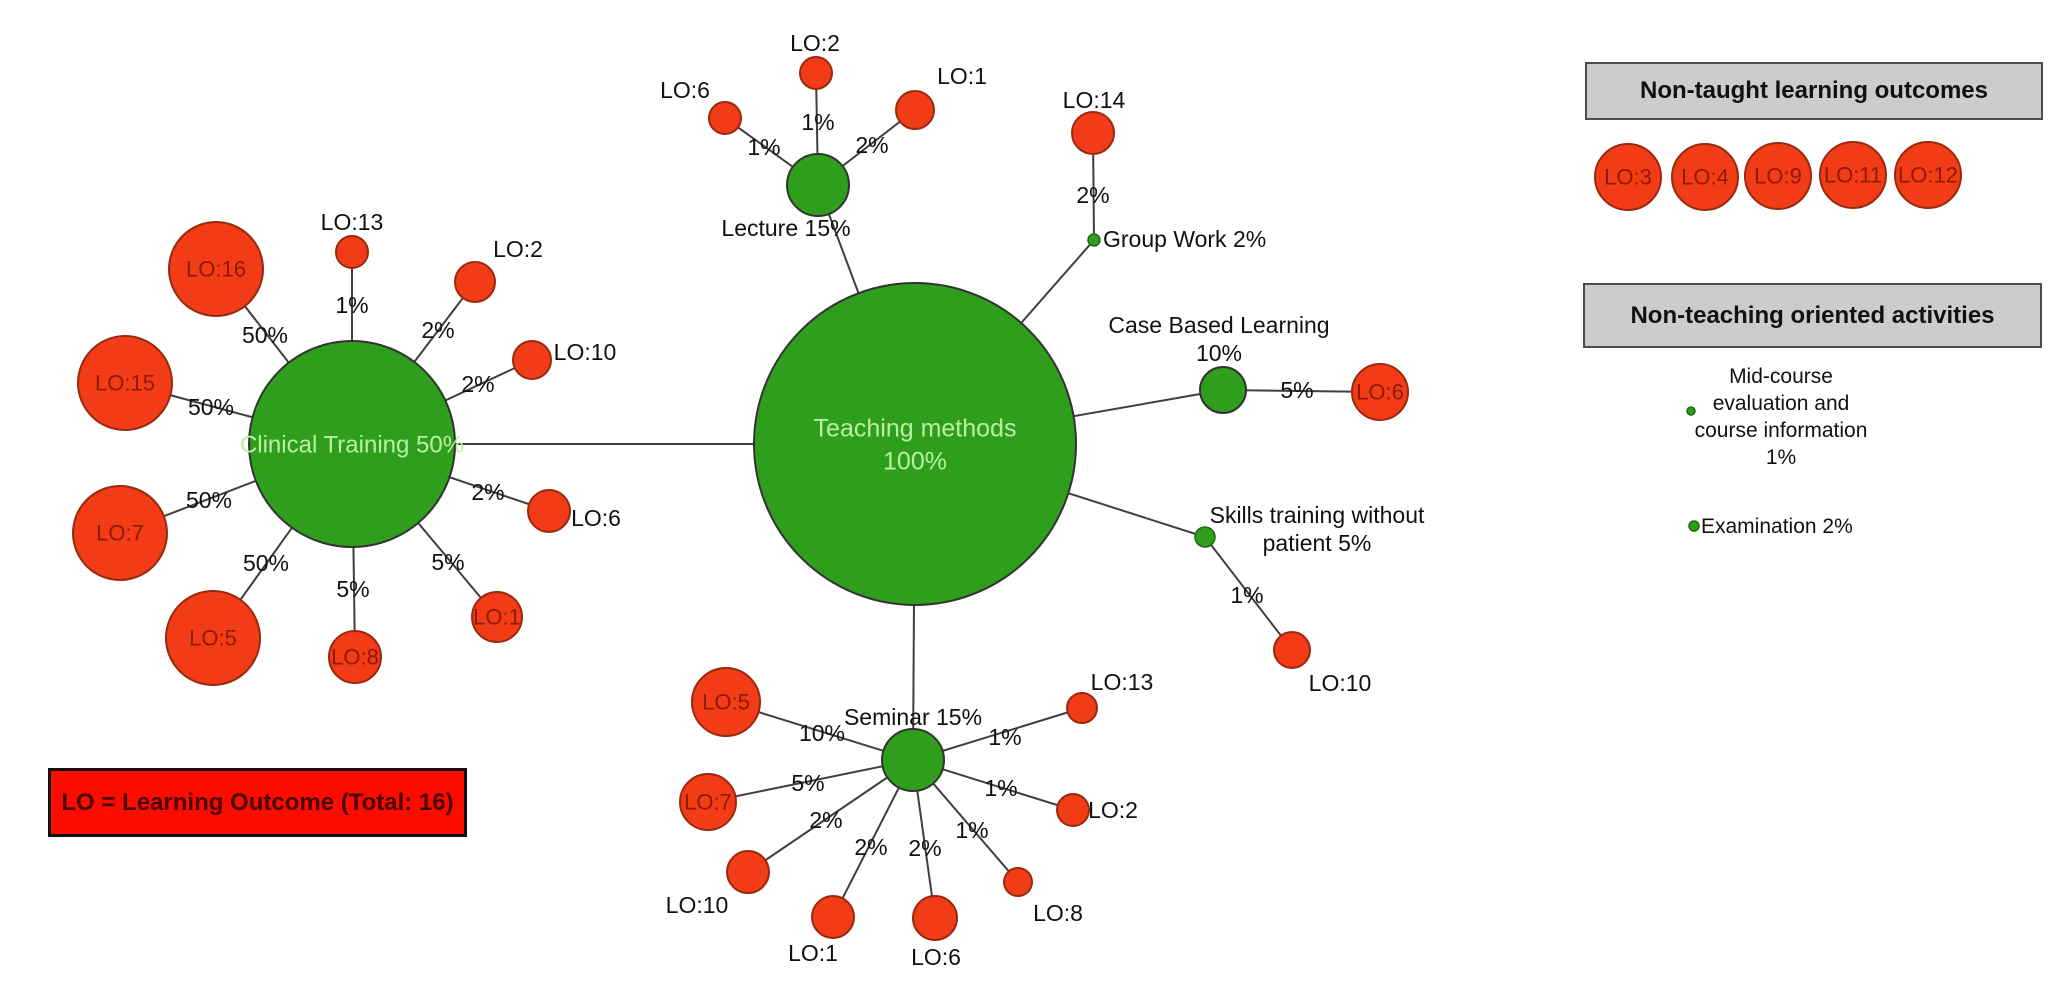 This screenshot has width=2059, height=1001. I want to click on seminar-lo7-label: LO:7, so click(708, 802).